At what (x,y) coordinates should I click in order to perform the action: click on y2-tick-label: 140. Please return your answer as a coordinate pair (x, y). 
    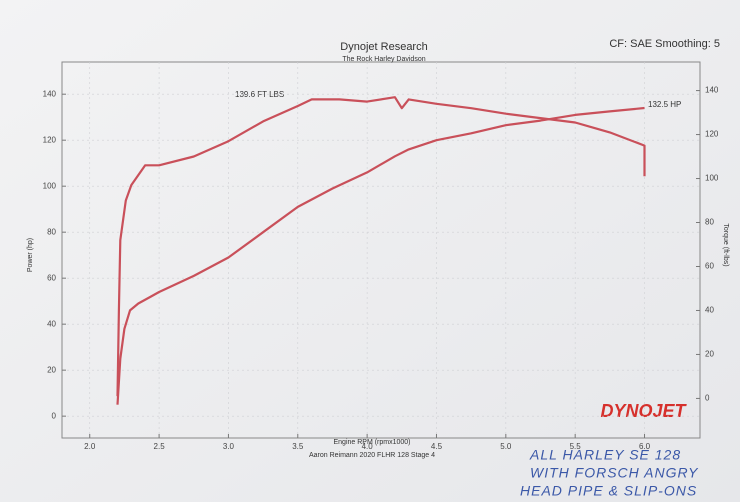
    Looking at the image, I should click on (712, 90).